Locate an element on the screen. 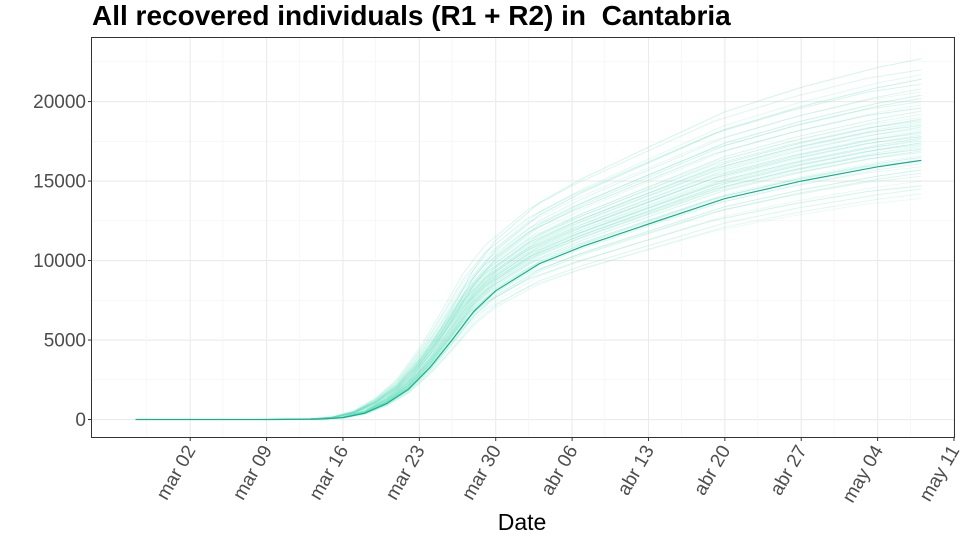 The width and height of the screenshot is (960, 540). x-tick-label: abr 27 is located at coordinates (788, 470).